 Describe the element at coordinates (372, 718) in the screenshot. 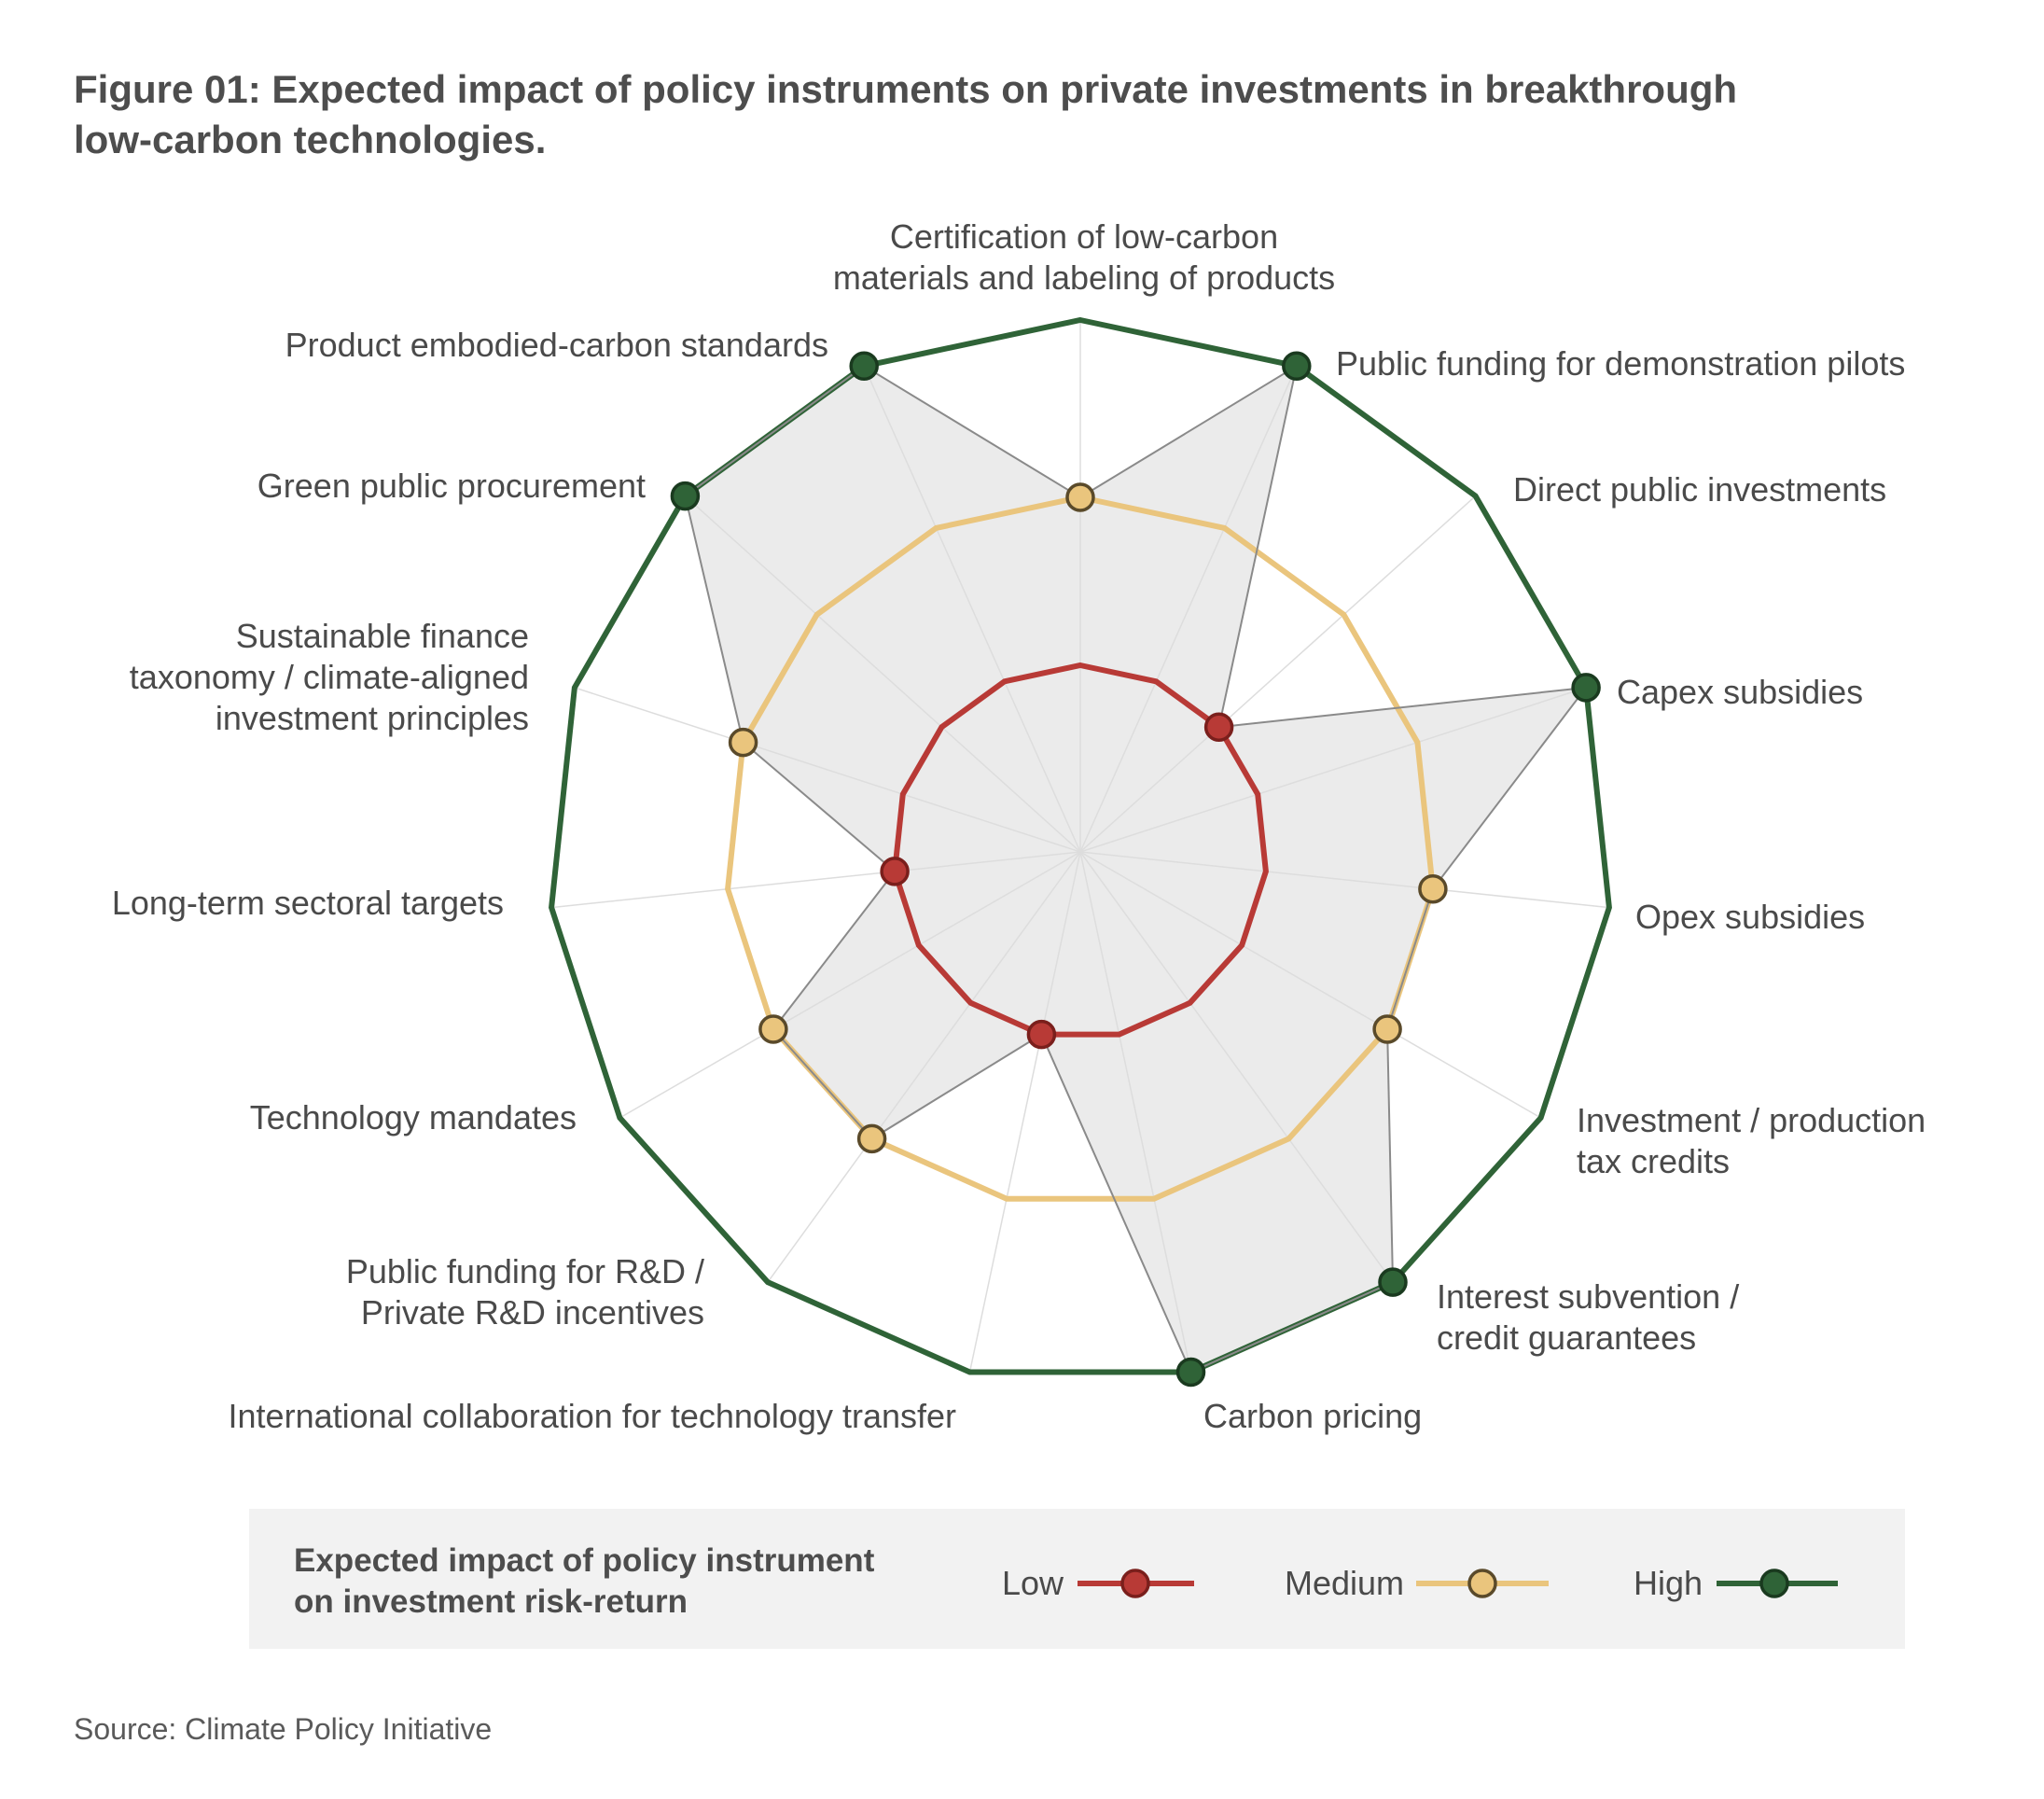

I see `axis-label-13-line-3: investment principles` at that location.